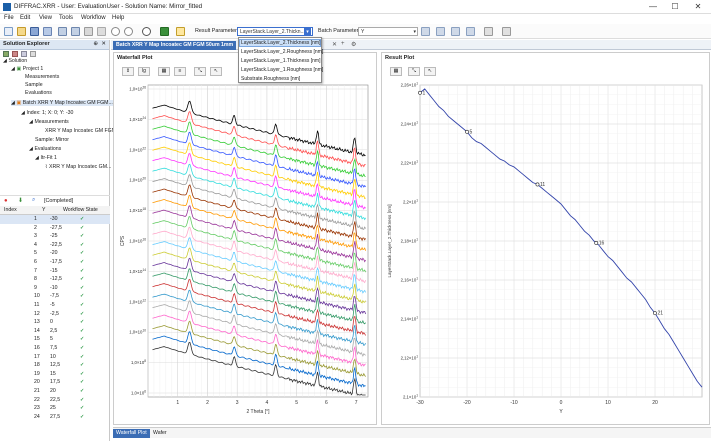 This screenshot has height=441, width=711. What do you see at coordinates (49, 122) in the screenshot?
I see `tree-item-measurements: ◢ Measurements` at bounding box center [49, 122].